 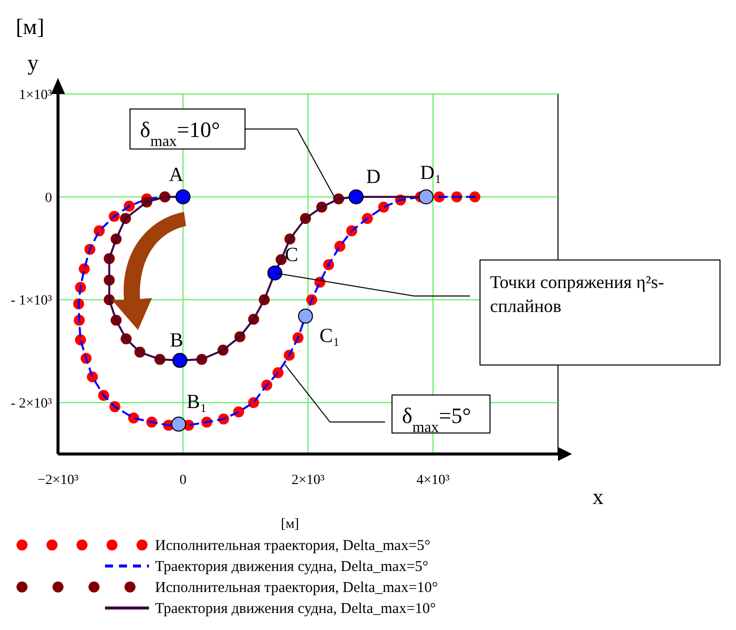 I want to click on x-tick-label: −2×10³, so click(x=58, y=480).